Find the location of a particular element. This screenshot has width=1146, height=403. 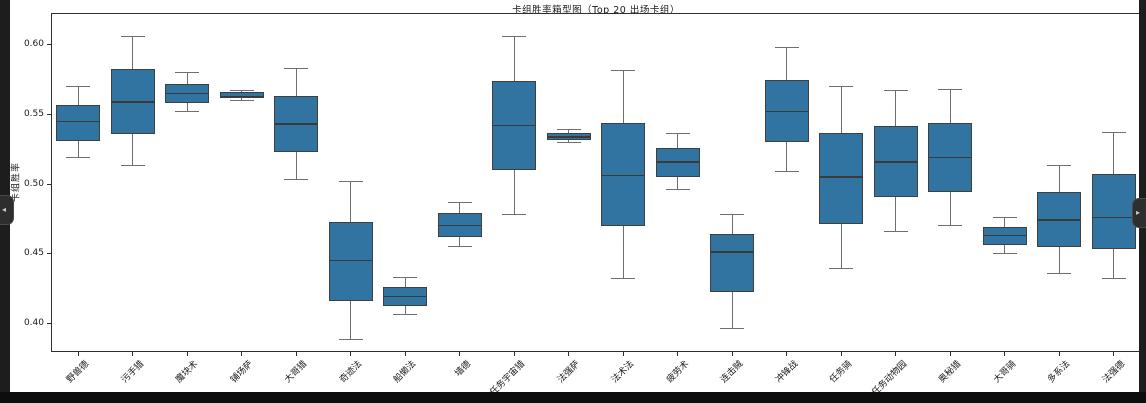

chevron-left-icon: ◂ is located at coordinates (4, 209).